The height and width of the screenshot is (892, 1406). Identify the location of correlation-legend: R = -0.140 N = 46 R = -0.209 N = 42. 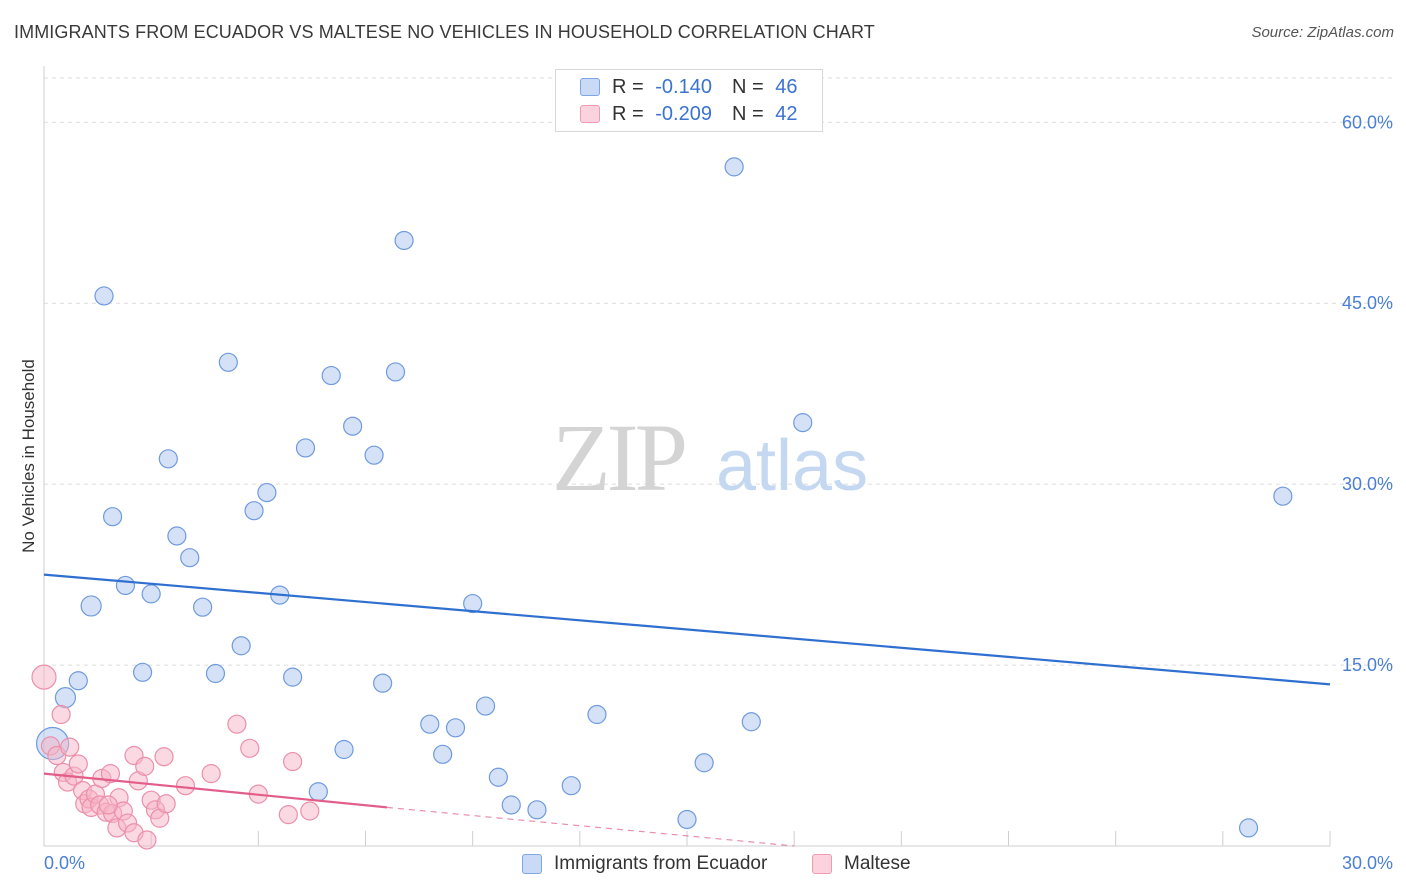
(689, 100).